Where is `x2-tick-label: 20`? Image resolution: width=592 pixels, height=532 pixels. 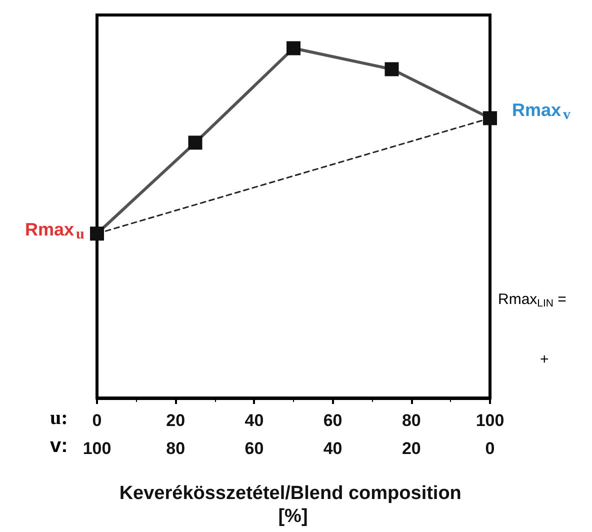
x2-tick-label: 20 is located at coordinates (411, 448).